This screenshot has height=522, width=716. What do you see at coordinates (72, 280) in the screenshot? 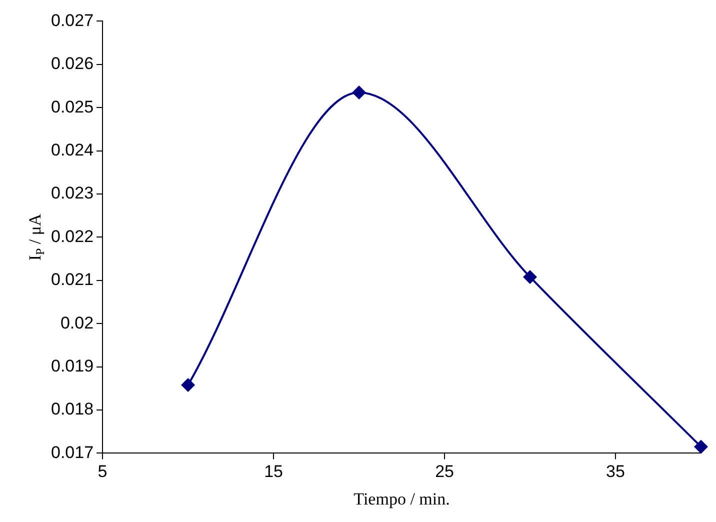
I see `y-tick-label: 0.021` at bounding box center [72, 280].